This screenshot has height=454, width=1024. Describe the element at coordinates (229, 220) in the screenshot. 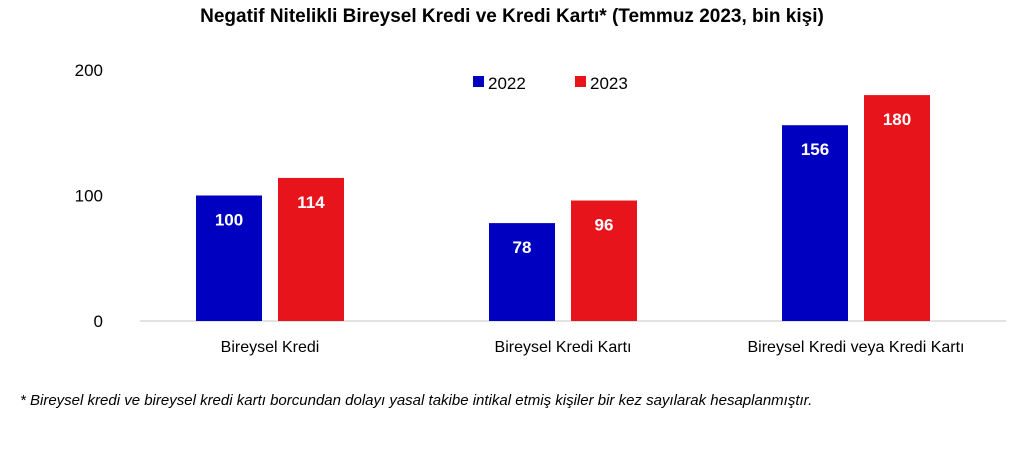

I see `data-label: 100` at that location.